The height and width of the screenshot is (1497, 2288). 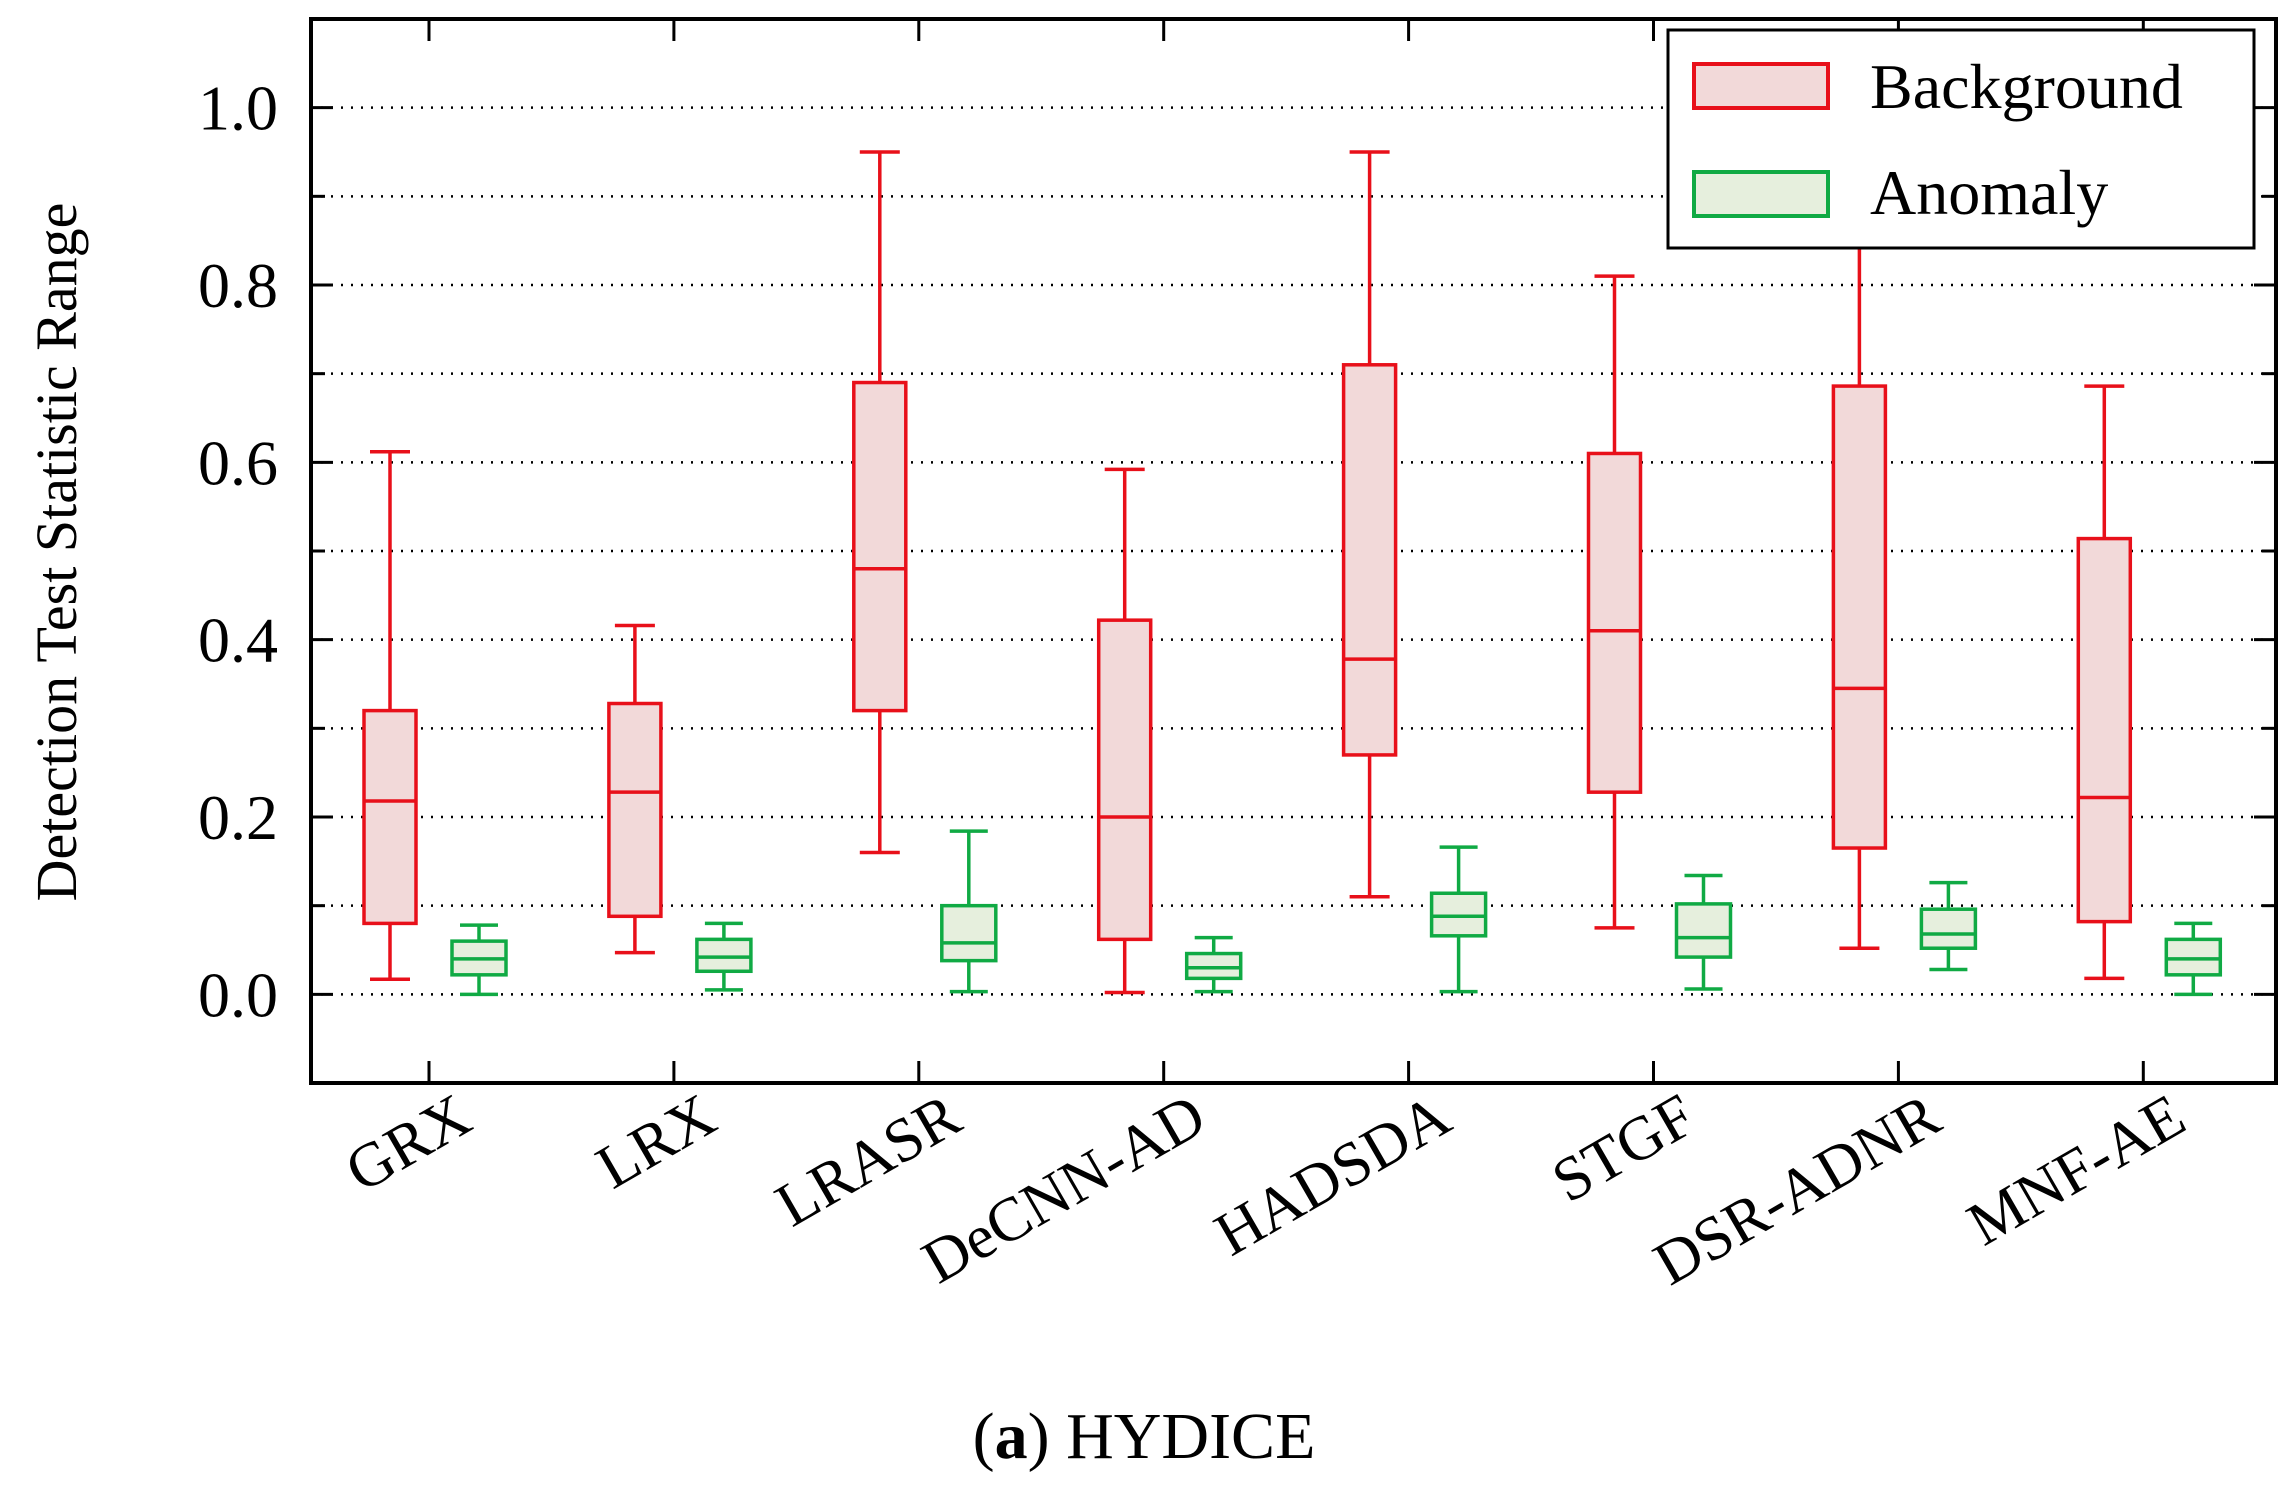 What do you see at coordinates (408, 1143) in the screenshot?
I see `category-label: GRX` at bounding box center [408, 1143].